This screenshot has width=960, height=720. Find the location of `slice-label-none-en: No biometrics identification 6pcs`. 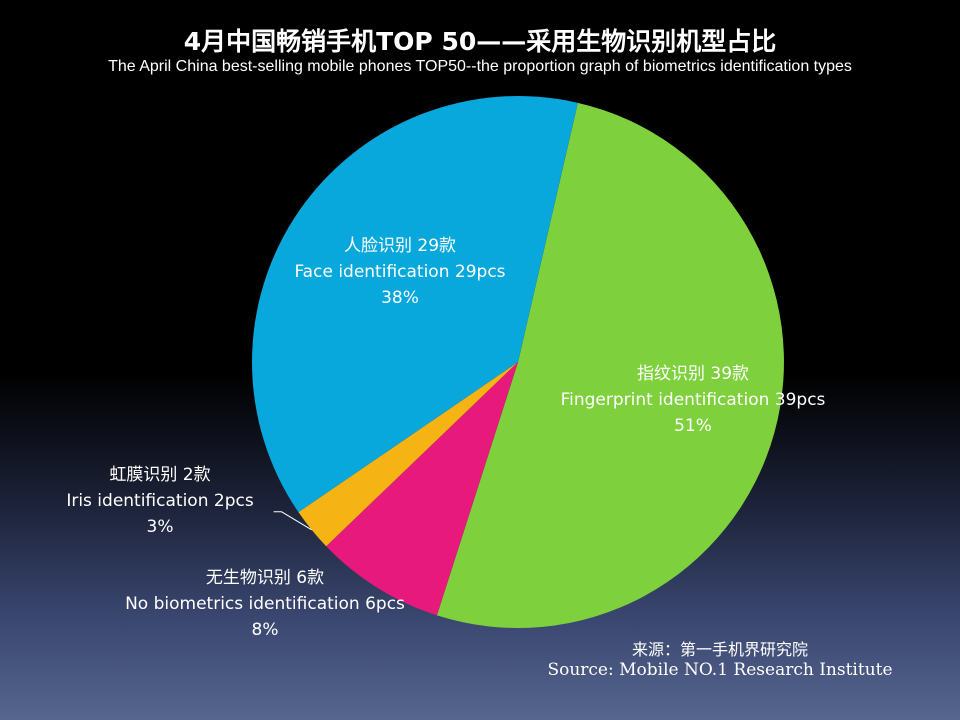

slice-label-none-en: No biometrics identification 6pcs is located at coordinates (265, 604).